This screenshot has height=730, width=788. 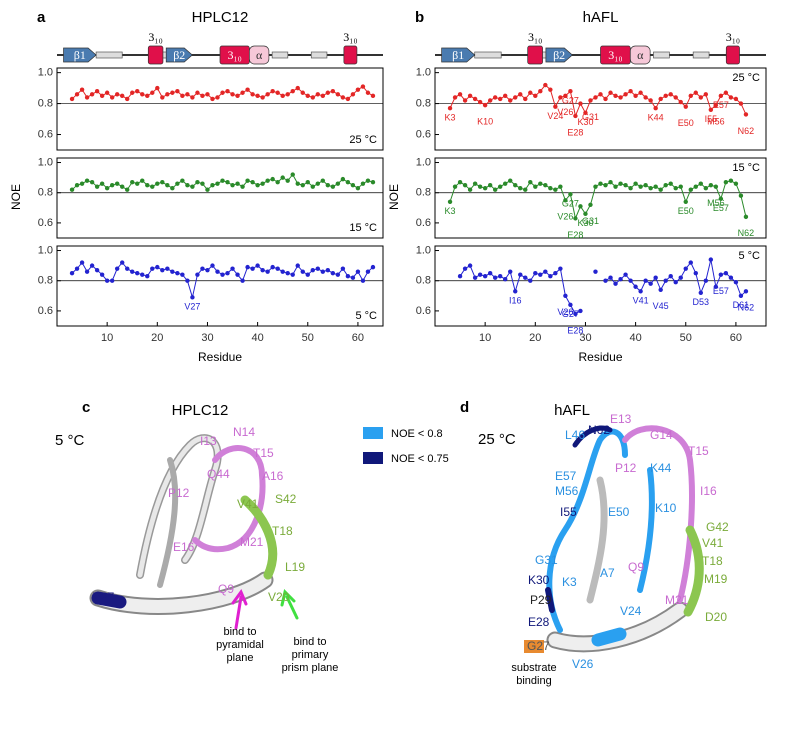 What do you see at coordinates (746, 233) in the screenshot?
I see `residue-annotation: N62` at bounding box center [746, 233].